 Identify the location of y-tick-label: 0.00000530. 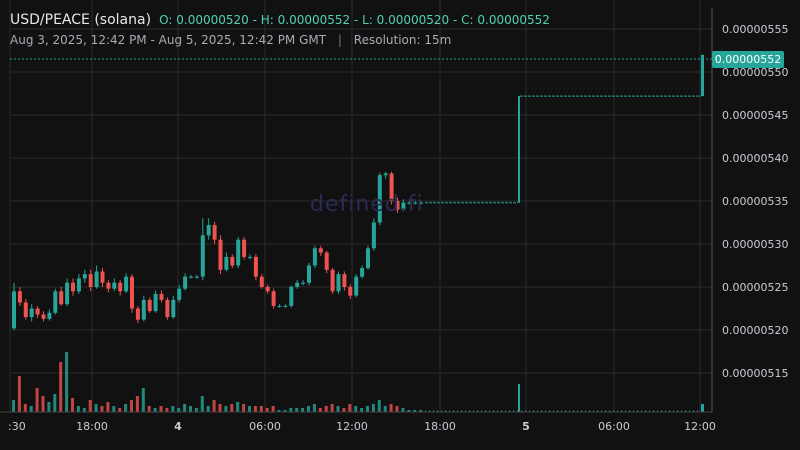
(755, 244).